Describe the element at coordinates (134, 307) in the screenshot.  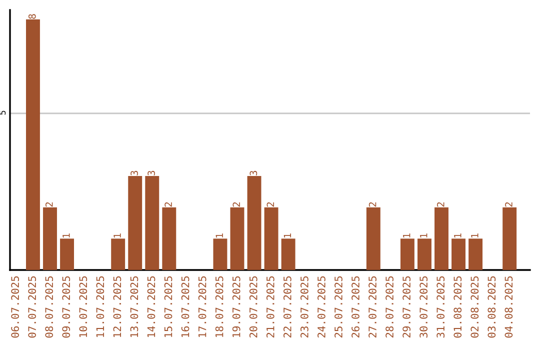
I see `x-tick-label: 13.07.2025` at that location.